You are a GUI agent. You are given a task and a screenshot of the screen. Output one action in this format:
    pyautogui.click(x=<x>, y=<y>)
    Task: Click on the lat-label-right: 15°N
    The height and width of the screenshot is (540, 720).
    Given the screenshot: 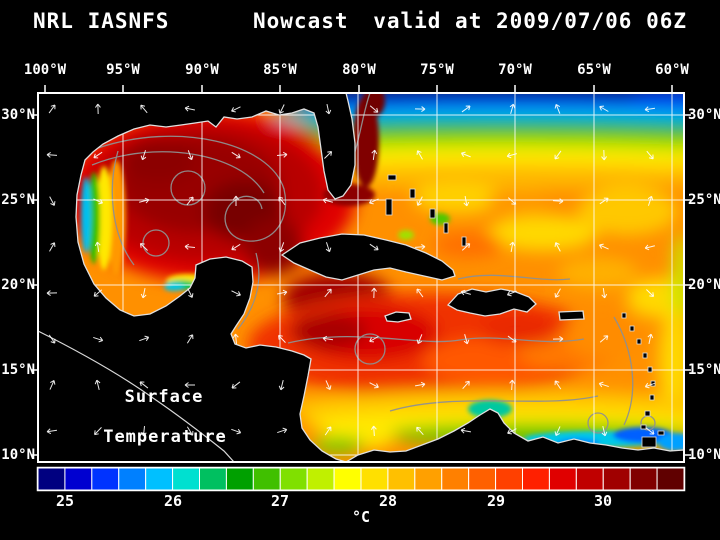 What is the action you would take?
    pyautogui.click(x=704, y=370)
    